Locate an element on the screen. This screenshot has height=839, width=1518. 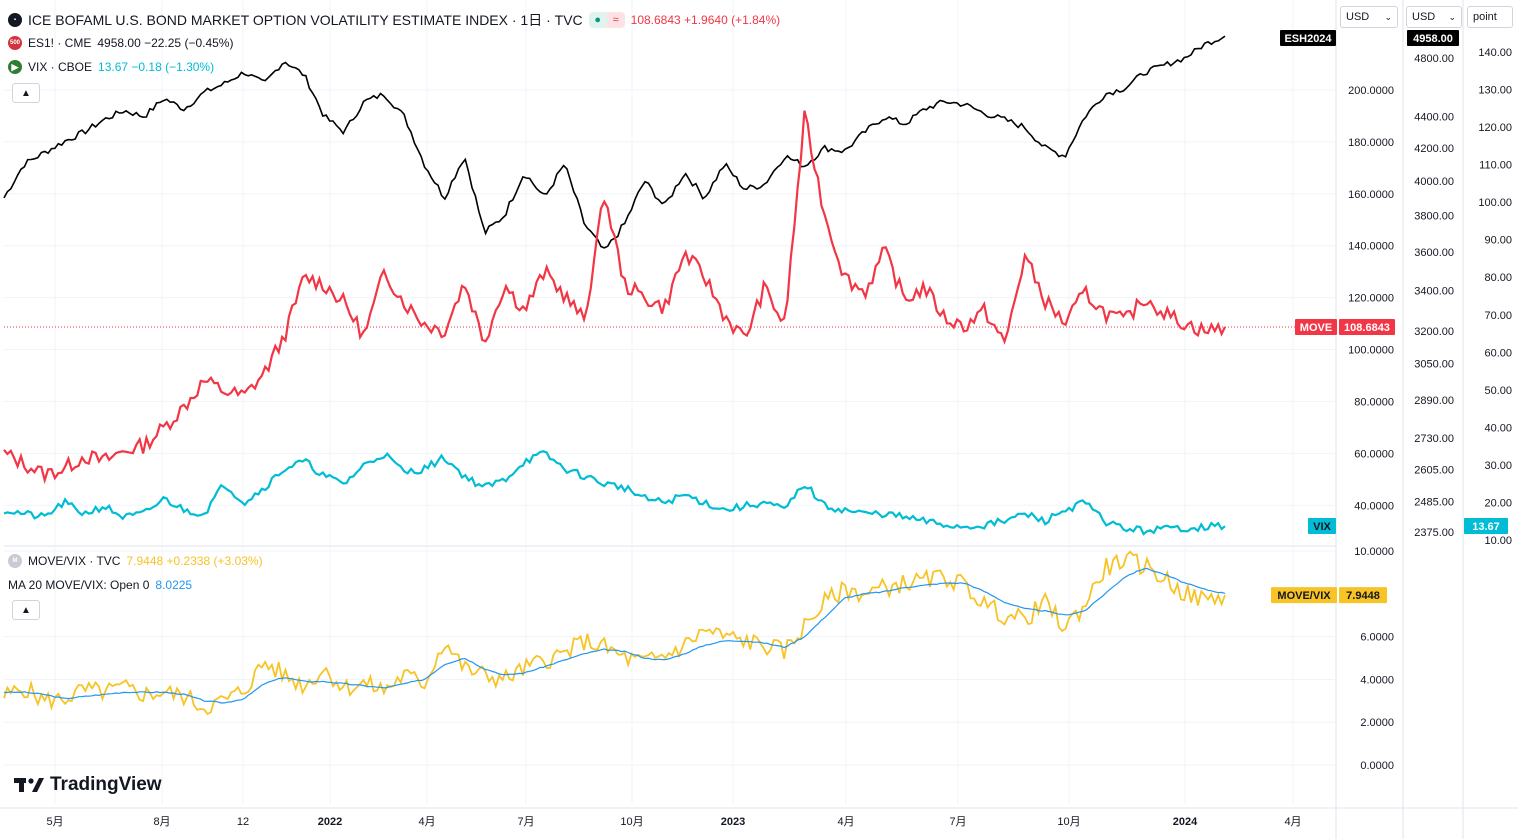
vix-last-value-tag: 13.67 is located at coordinates (1486, 526).